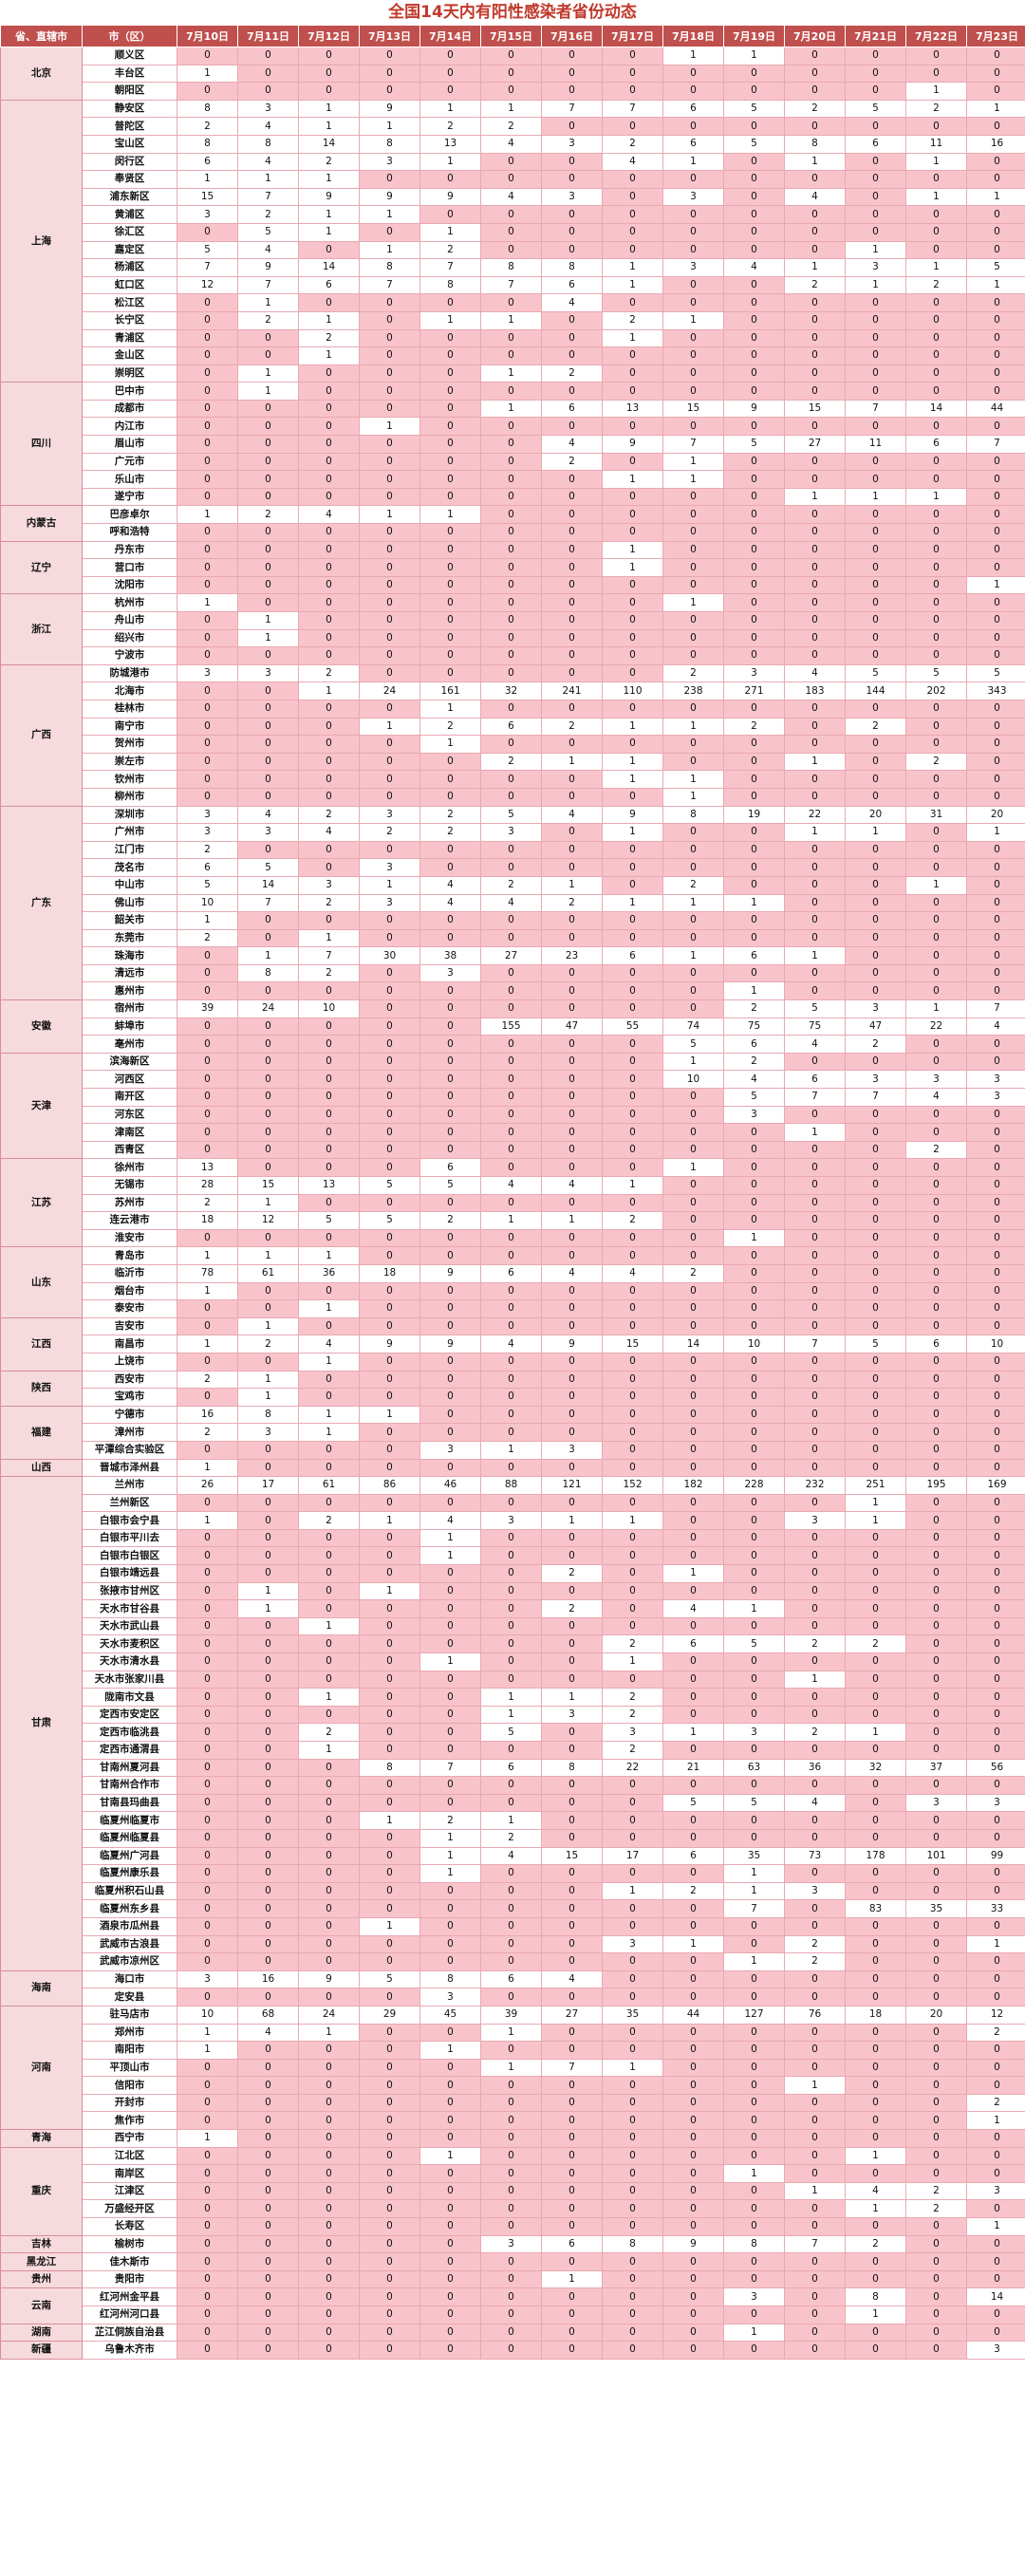 The width and height of the screenshot is (1025, 2576). What do you see at coordinates (130, 2279) in the screenshot?
I see `city-cell: 贵阳市` at bounding box center [130, 2279].